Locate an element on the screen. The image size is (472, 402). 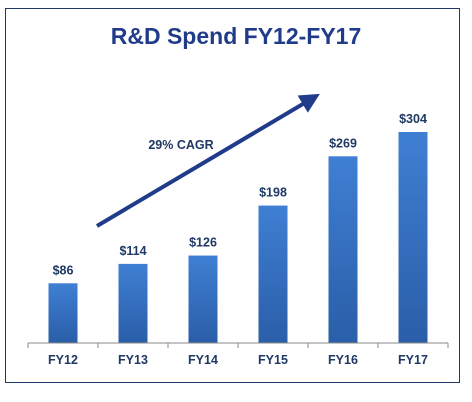
bar-fy13 is located at coordinates (133, 303).